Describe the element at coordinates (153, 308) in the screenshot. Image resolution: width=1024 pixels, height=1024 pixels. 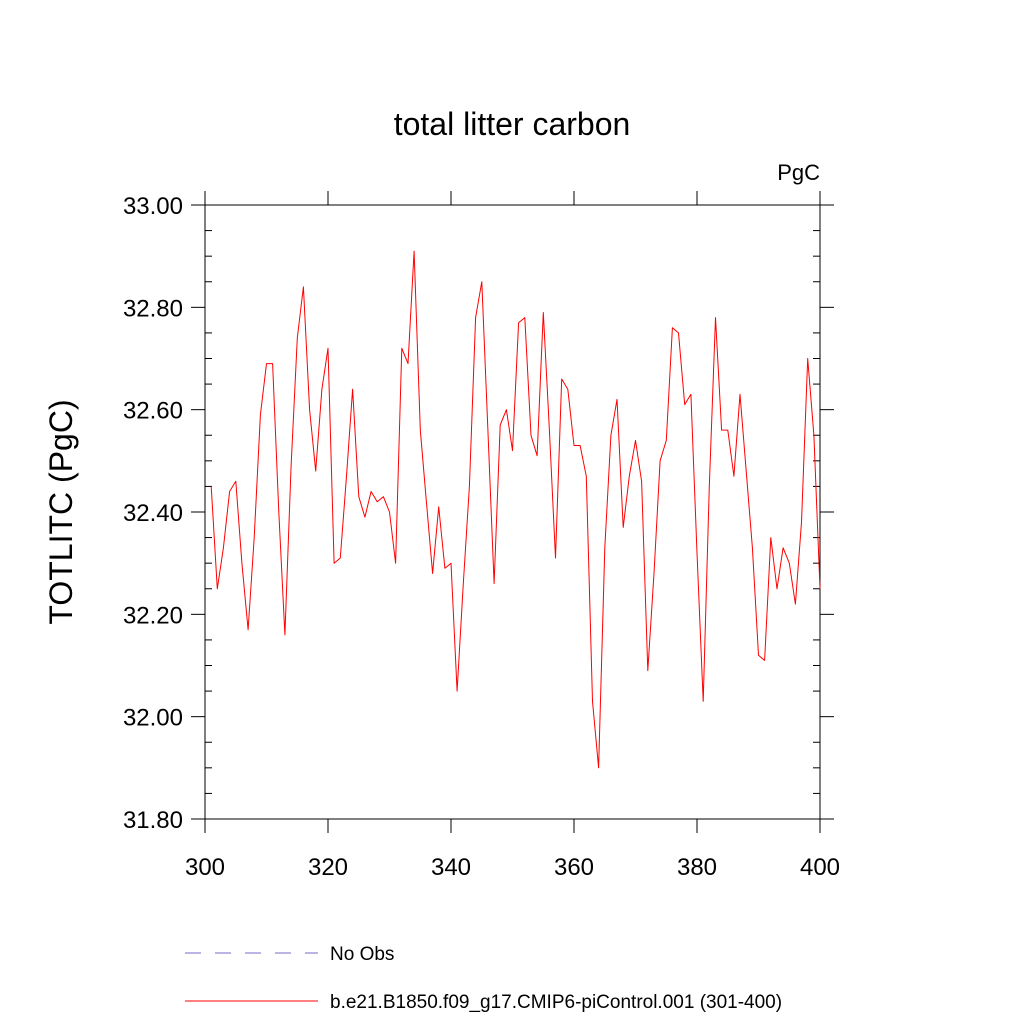
I see `y-tick-label: 32.80` at that location.